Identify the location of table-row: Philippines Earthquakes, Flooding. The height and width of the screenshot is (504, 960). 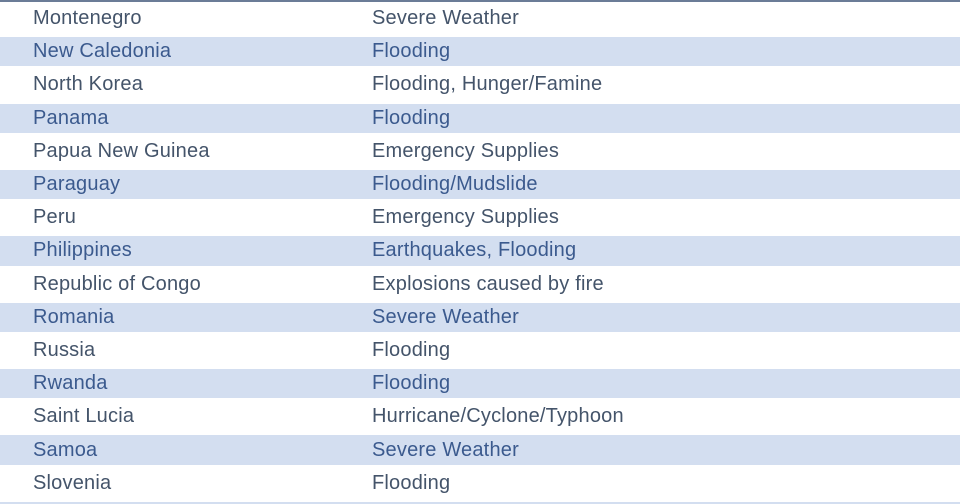
(480, 251).